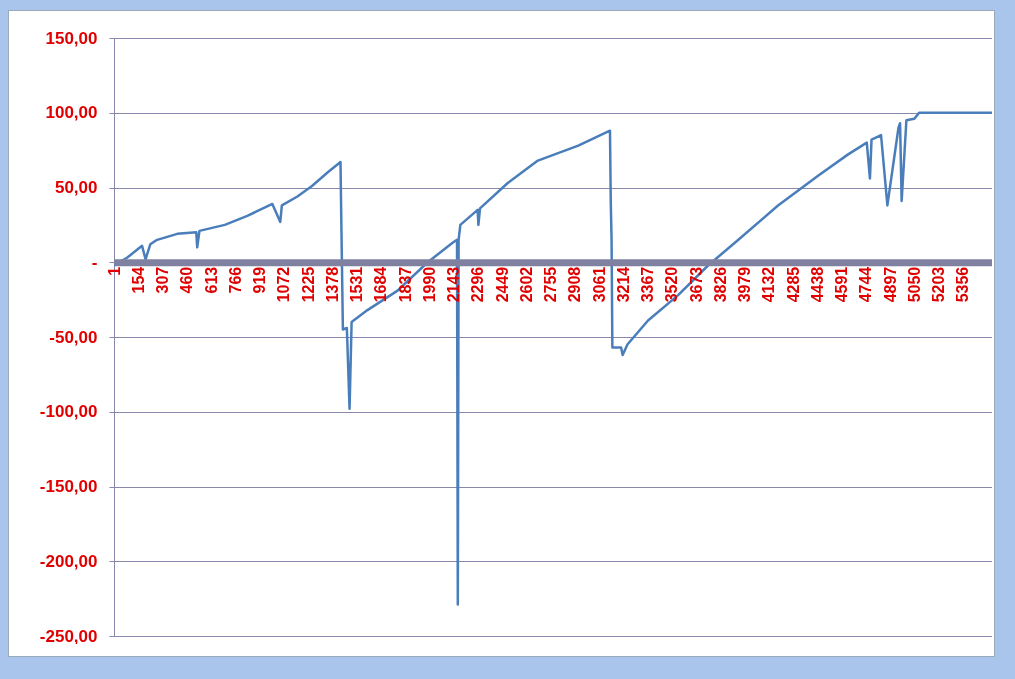  What do you see at coordinates (672, 284) in the screenshot?
I see `x-tick-label: 3520` at bounding box center [672, 284].